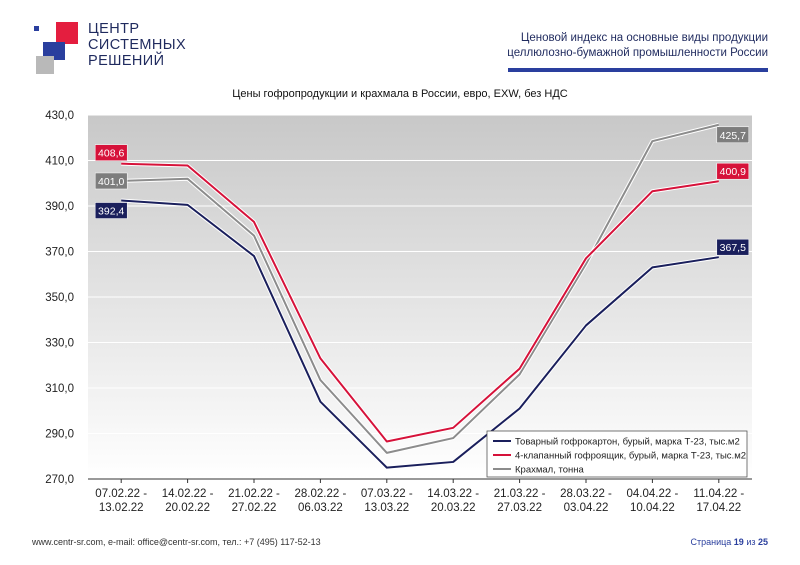 This screenshot has height=565, width=800. What do you see at coordinates (762, 542) in the screenshot?
I see `page-total: 25` at bounding box center [762, 542].